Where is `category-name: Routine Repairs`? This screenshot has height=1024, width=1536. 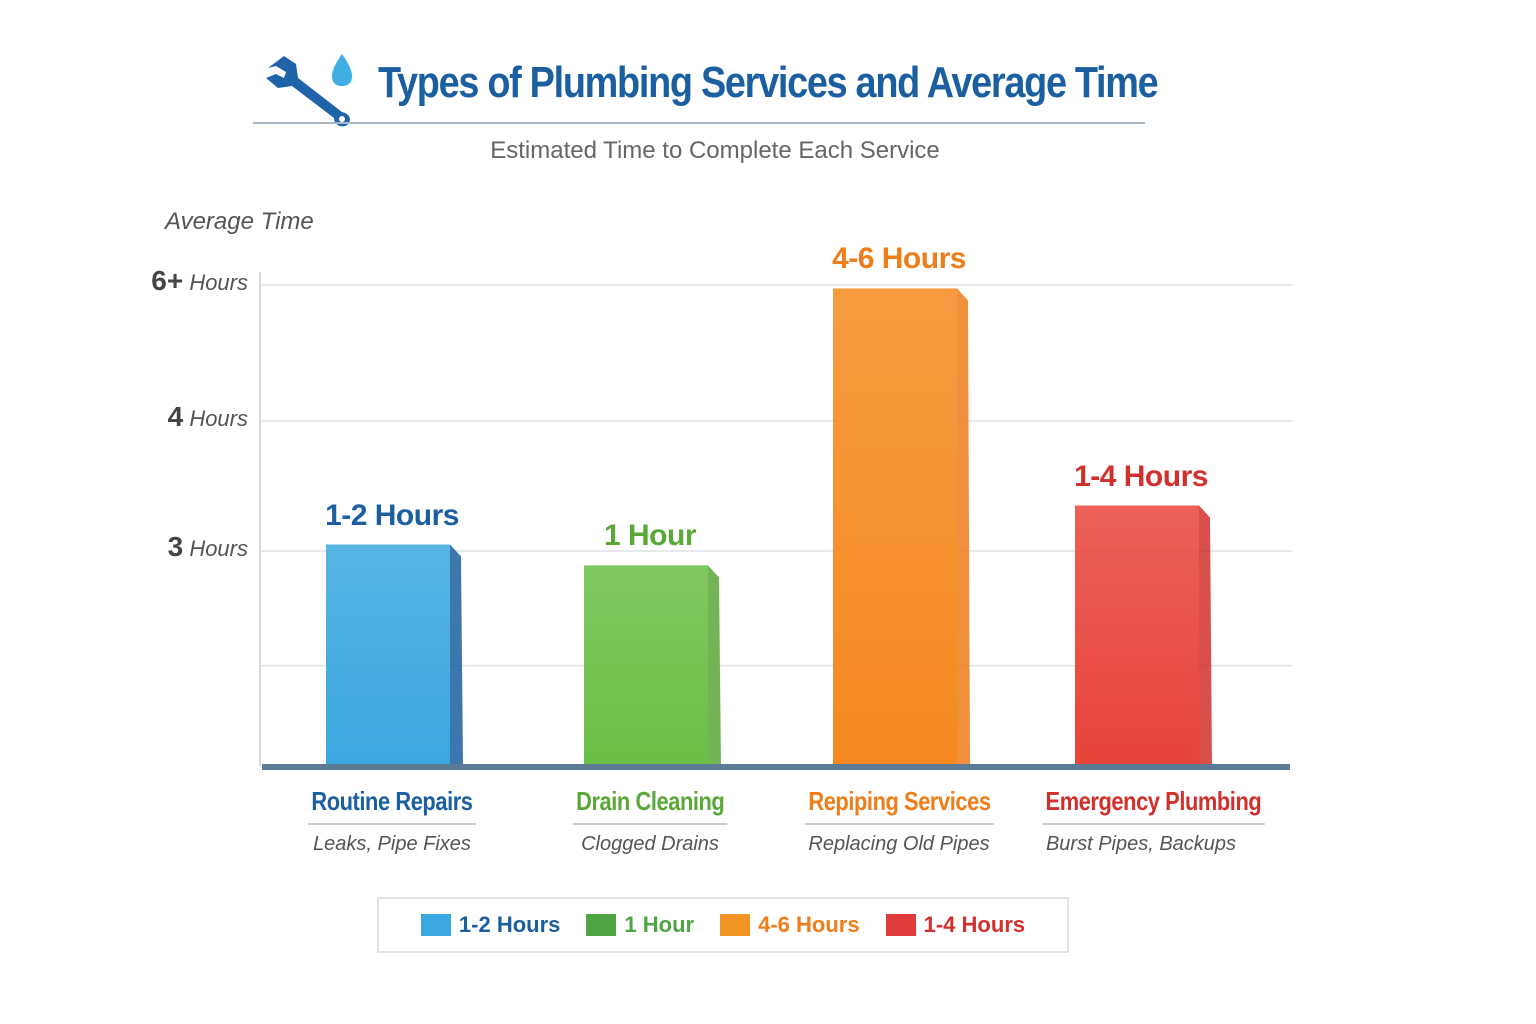 category-name: Routine Repairs is located at coordinates (392, 805).